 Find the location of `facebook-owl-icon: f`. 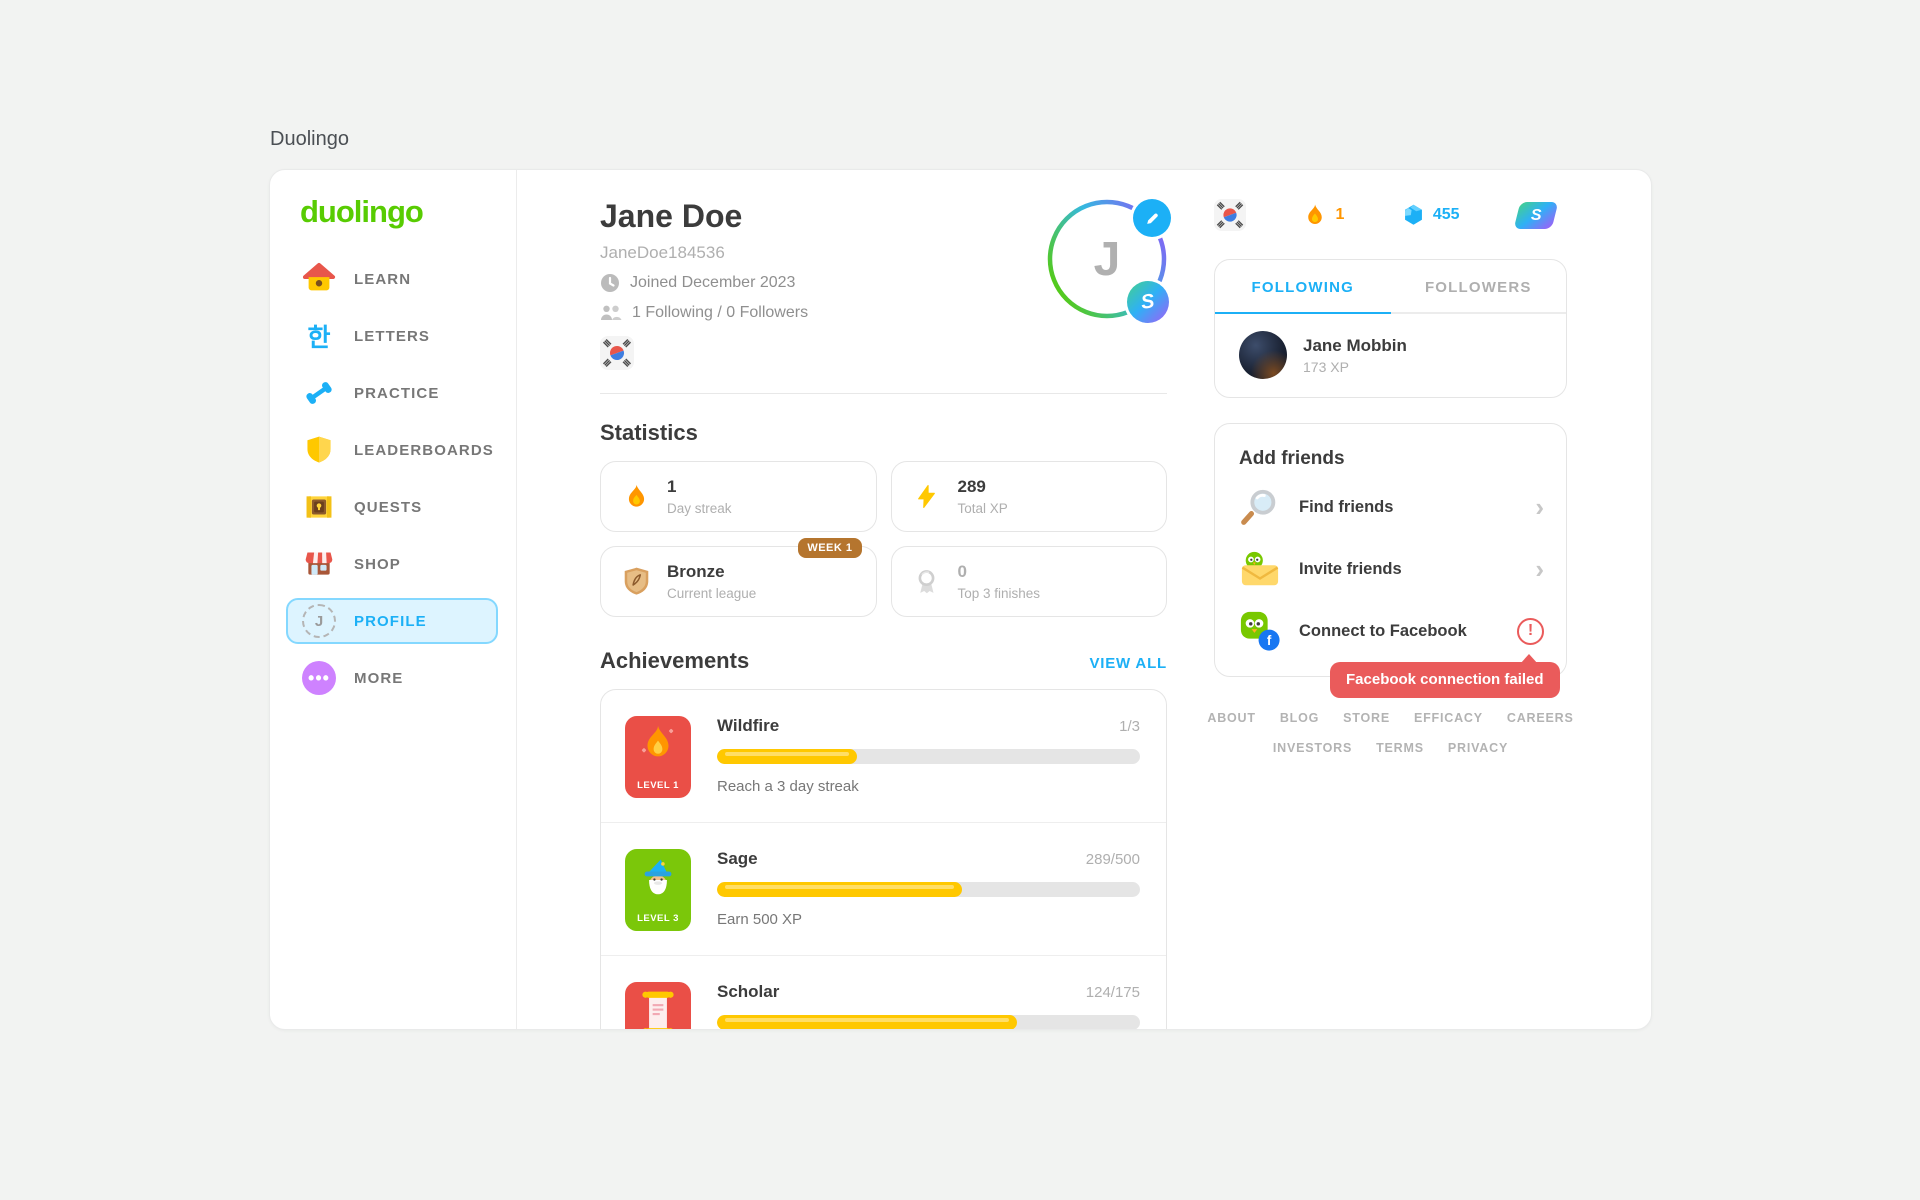

facebook-owl-icon: f is located at coordinates (1260, 631).